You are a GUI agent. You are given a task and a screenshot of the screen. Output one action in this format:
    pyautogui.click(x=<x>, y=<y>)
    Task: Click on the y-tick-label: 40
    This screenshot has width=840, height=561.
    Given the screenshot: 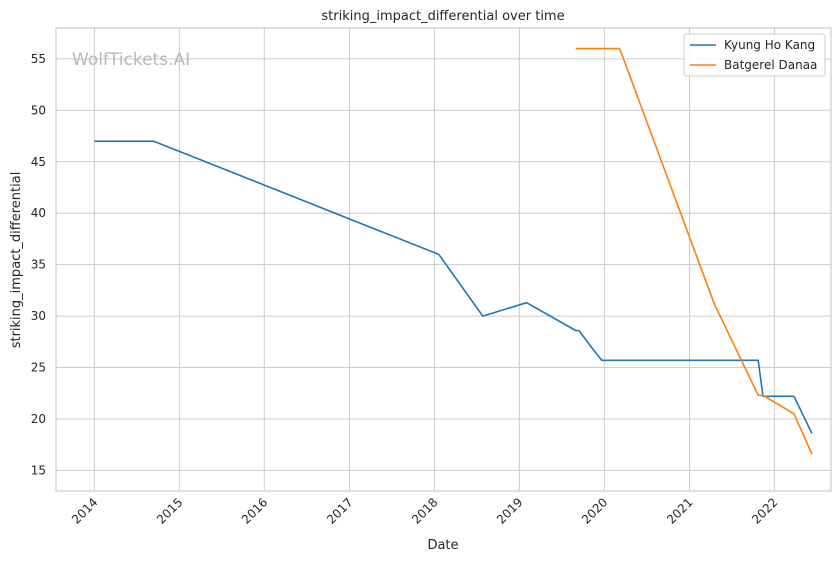 What is the action you would take?
    pyautogui.click(x=38, y=213)
    